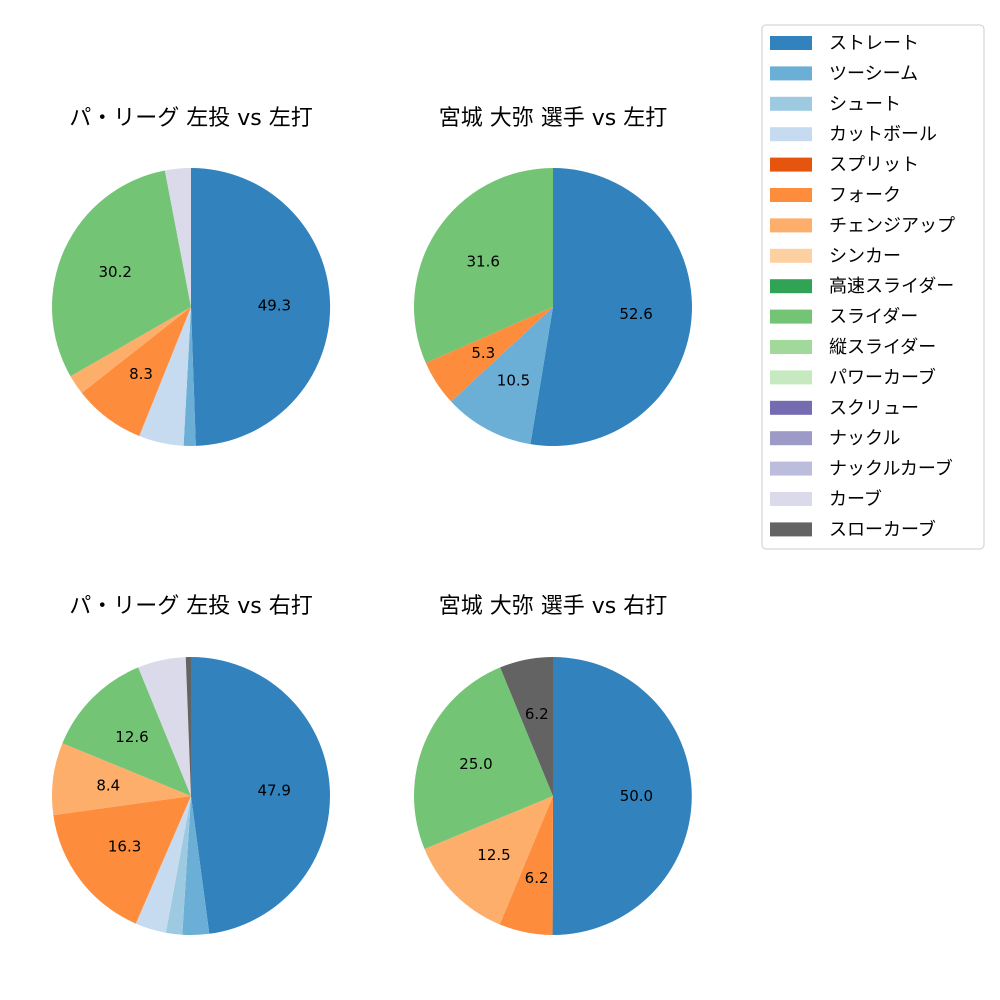  I want to click on slice-percent-label: 8.3, so click(141, 374).